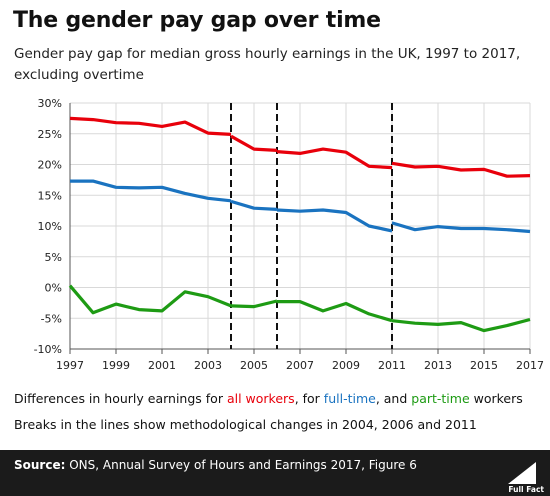 Image resolution: width=550 pixels, height=496 pixels. I want to click on caption-prefix: Differences in hourly earnings for, so click(120, 398).